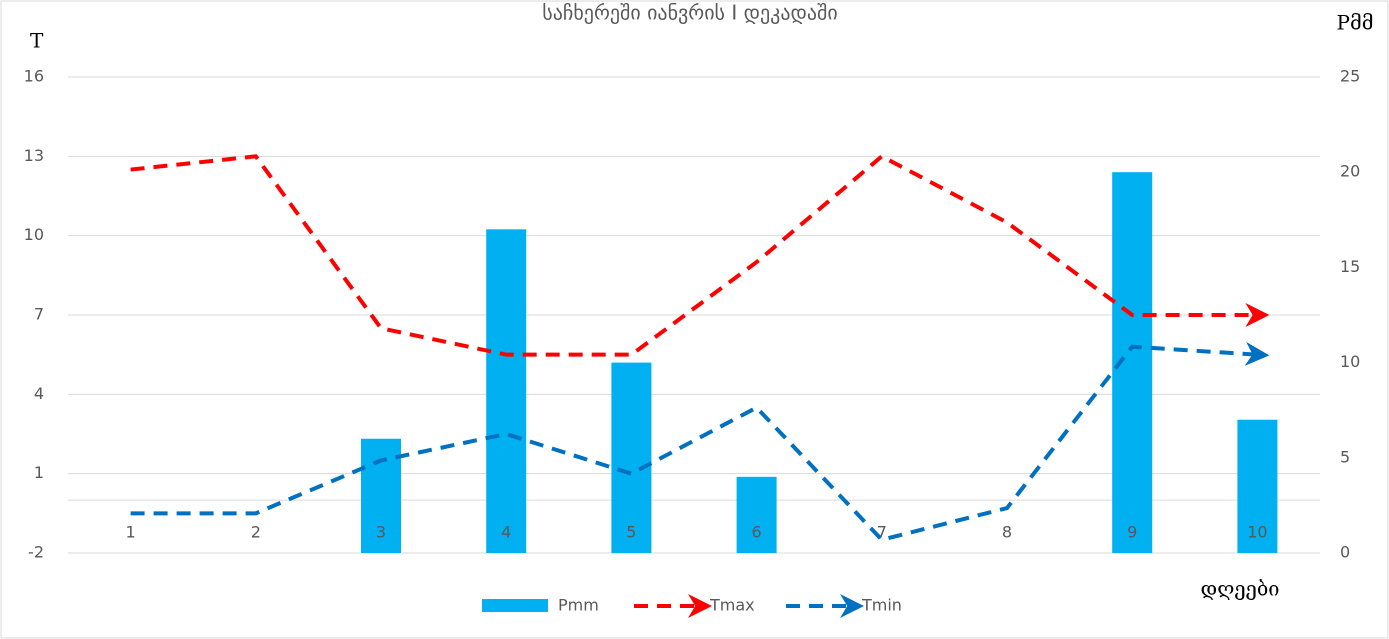  I want to click on legend-label: Pmm, so click(578, 605).